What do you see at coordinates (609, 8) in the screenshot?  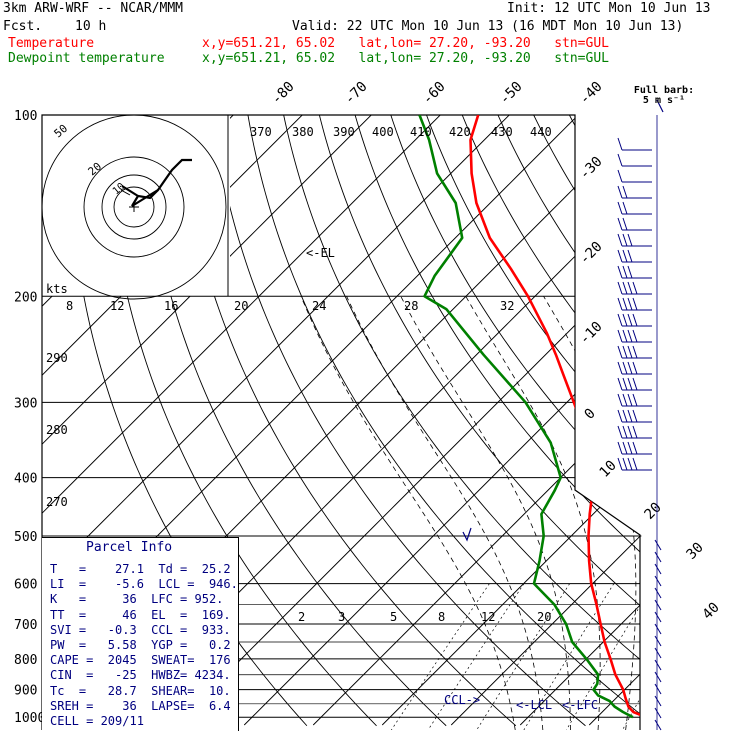 I see `init-time: Init: 12 UTC Mon 10 Jun 13` at bounding box center [609, 8].